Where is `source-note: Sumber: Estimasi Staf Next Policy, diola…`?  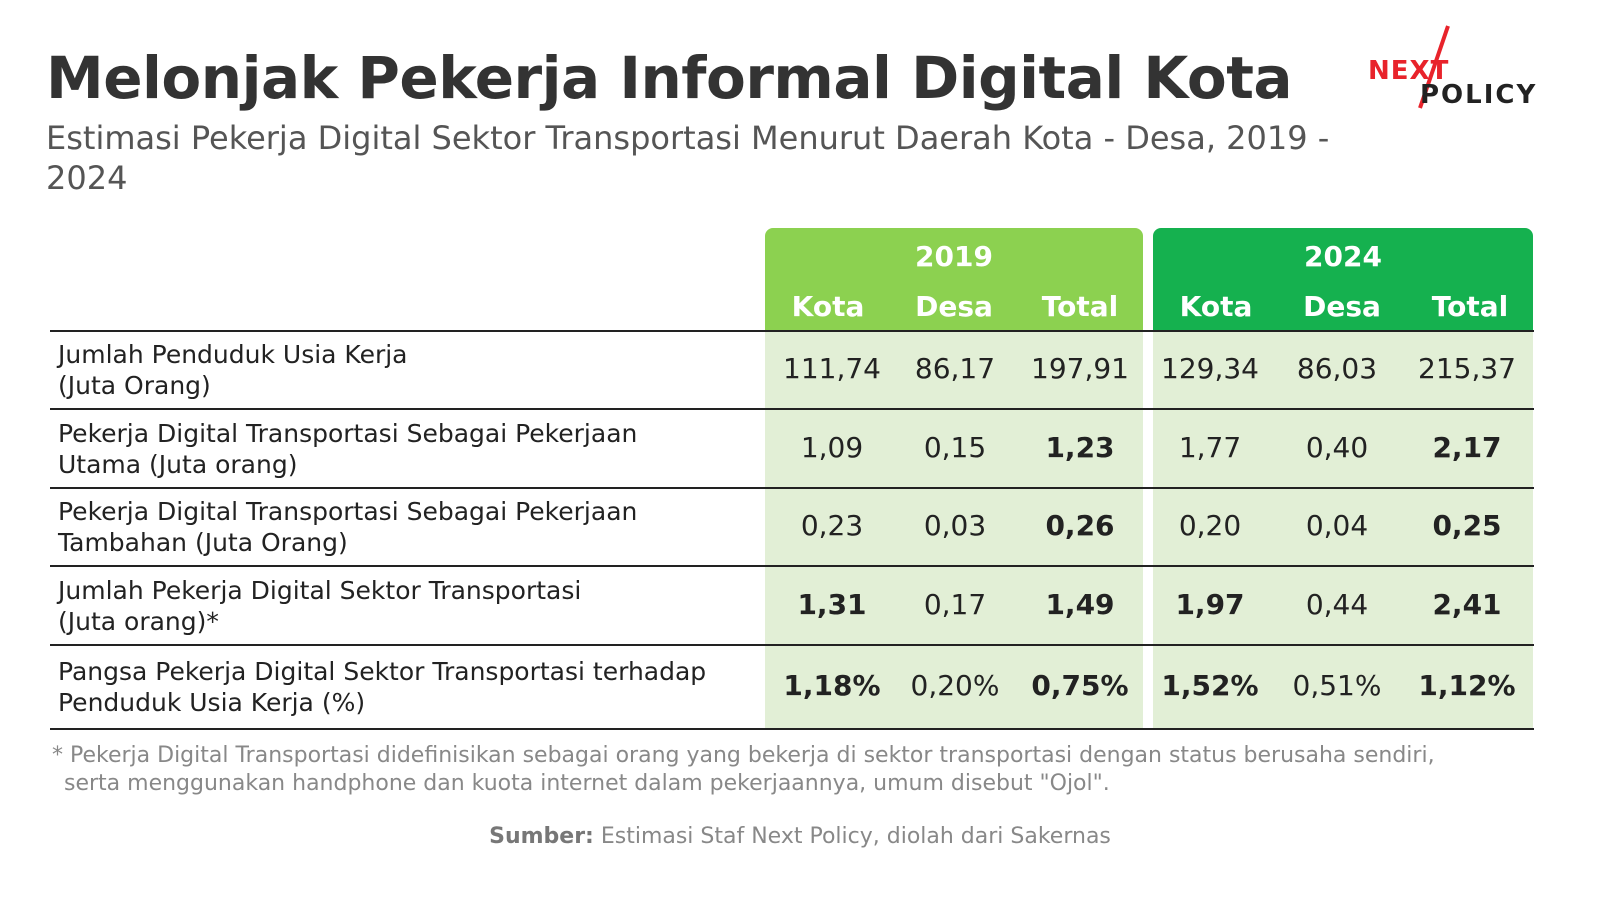
source-note: Sumber: Estimasi Staf Next Policy, diola… is located at coordinates (800, 836).